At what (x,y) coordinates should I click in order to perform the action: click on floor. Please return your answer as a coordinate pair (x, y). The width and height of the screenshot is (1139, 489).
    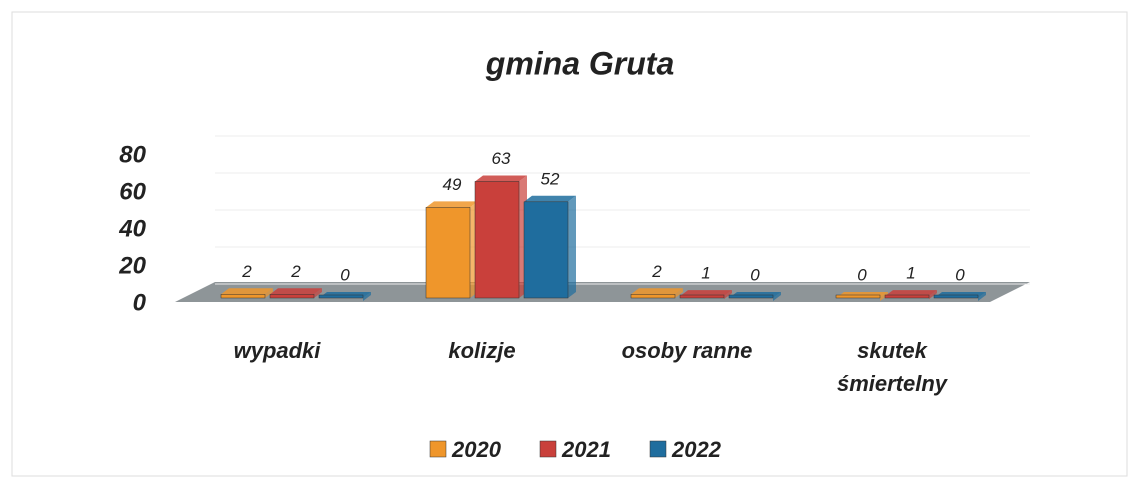
    Looking at the image, I should click on (602, 292).